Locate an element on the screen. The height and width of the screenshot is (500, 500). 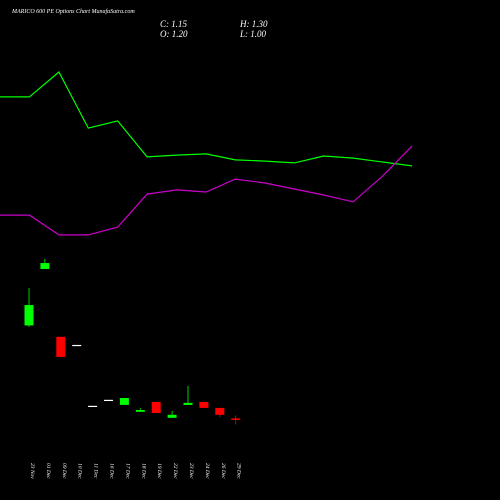
x-tick-label: 18 Dec is located at coordinates (143, 471).